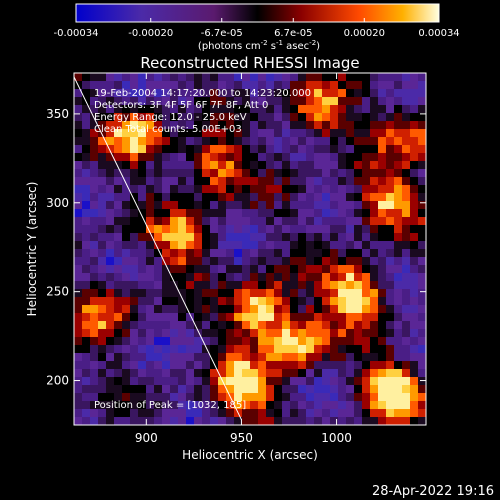 This screenshot has height=500, width=500. What do you see at coordinates (168, 129) in the screenshot?
I see `annotation-clean-counts: Clean Total counts: 5.00E+03` at bounding box center [168, 129].